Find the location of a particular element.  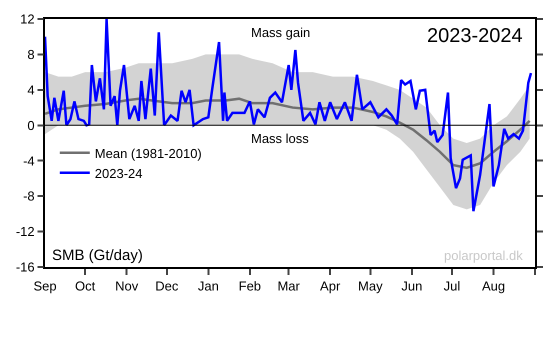

y-tick-label: -4 is located at coordinates (29, 160).